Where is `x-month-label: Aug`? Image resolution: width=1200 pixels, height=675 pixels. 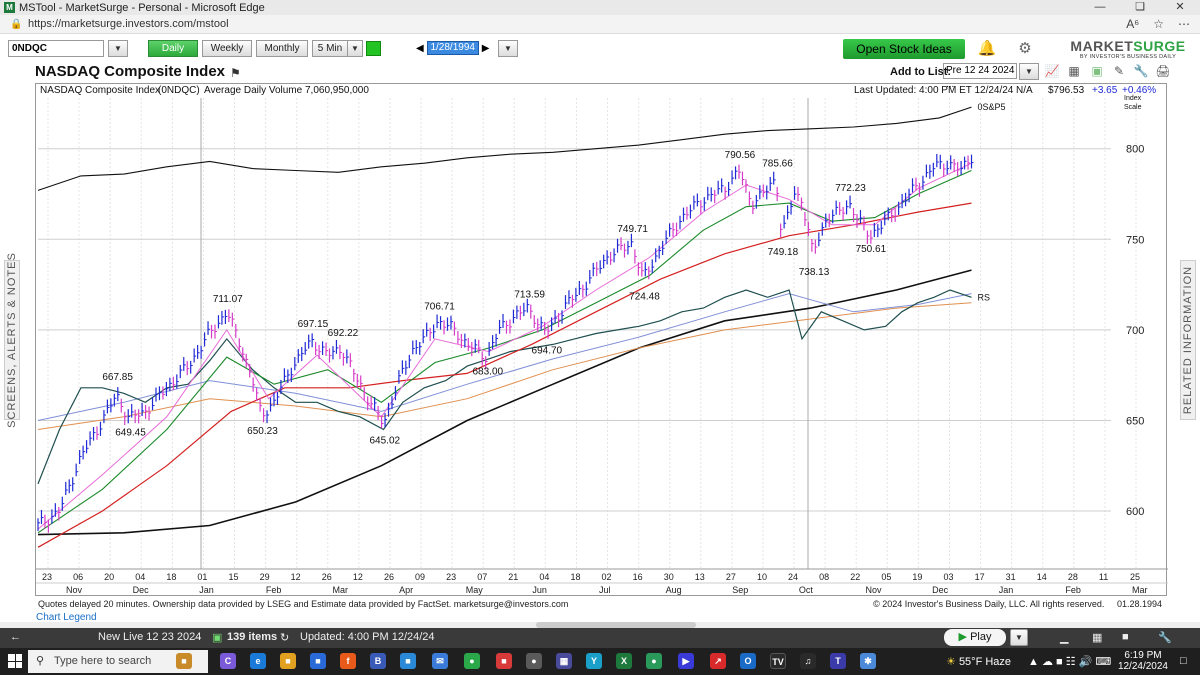 x-month-label: Aug is located at coordinates (674, 590).